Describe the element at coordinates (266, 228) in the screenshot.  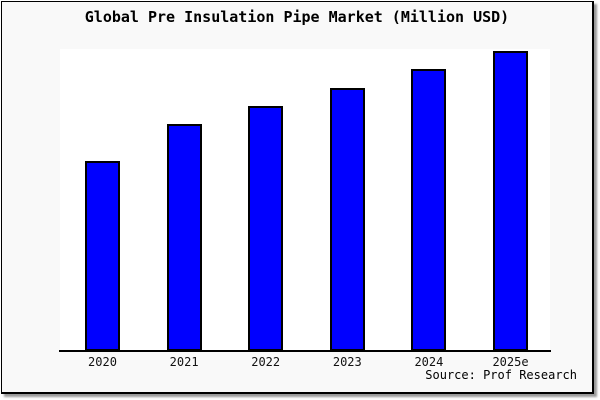
I see `bar-2022` at that location.